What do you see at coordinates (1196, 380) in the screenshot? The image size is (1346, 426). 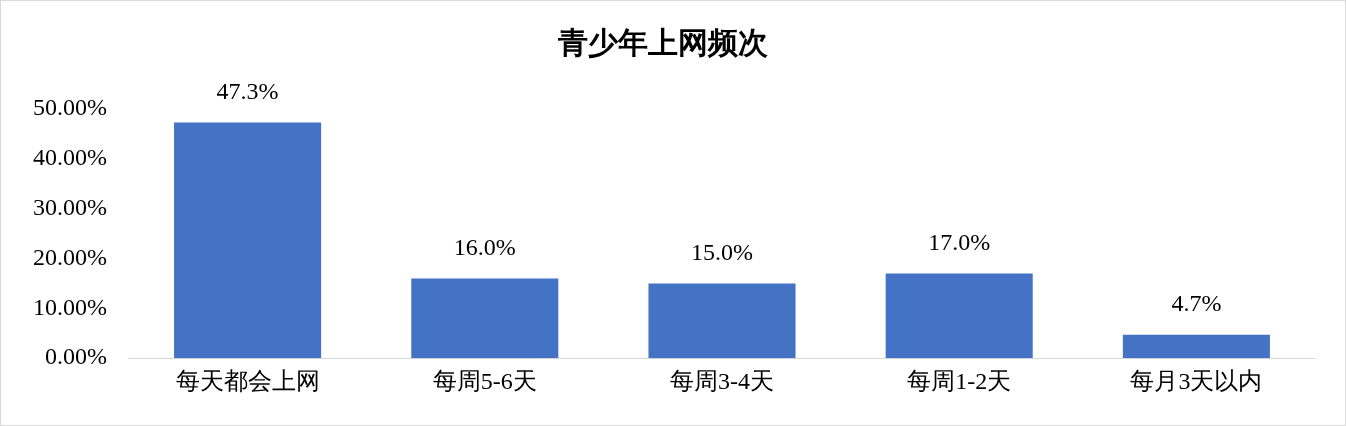 I see `x-tick-label: 每月3天以内` at bounding box center [1196, 380].